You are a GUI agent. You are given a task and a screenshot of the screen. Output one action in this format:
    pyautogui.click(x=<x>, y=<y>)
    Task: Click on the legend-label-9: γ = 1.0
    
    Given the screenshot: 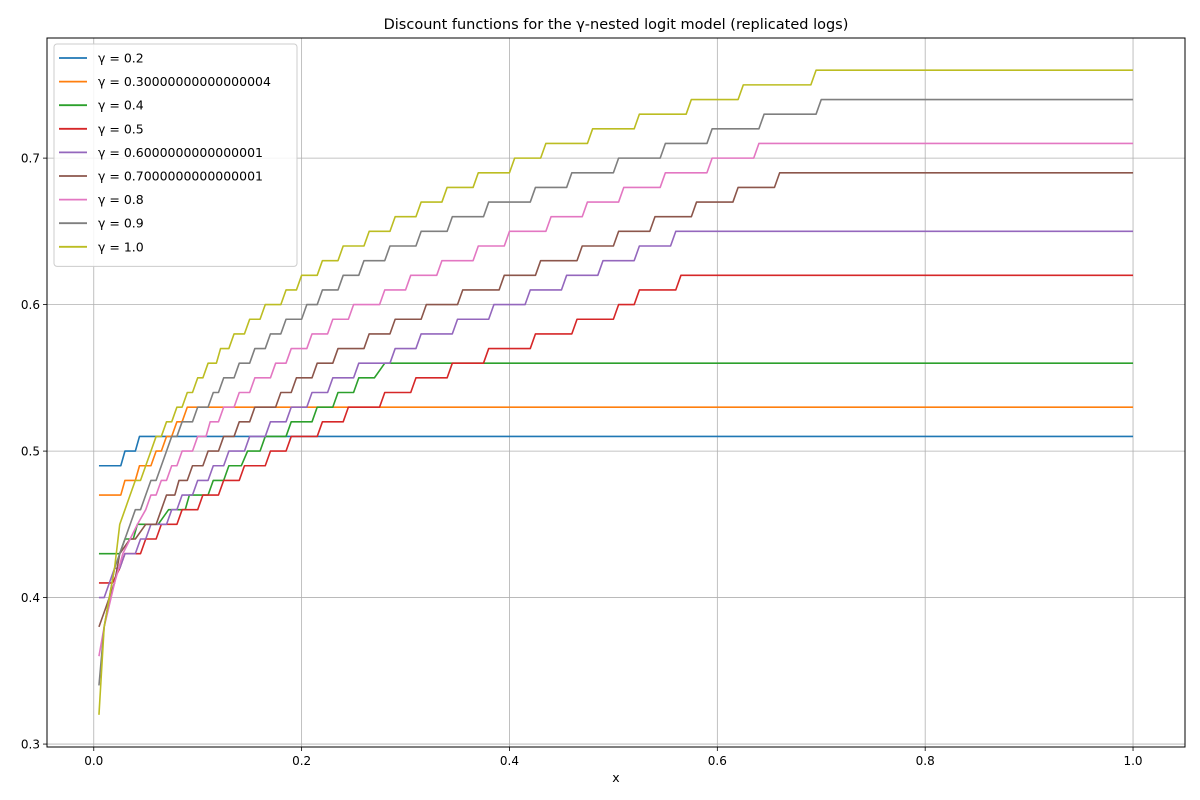 What is the action you would take?
    pyautogui.click(x=121, y=246)
    